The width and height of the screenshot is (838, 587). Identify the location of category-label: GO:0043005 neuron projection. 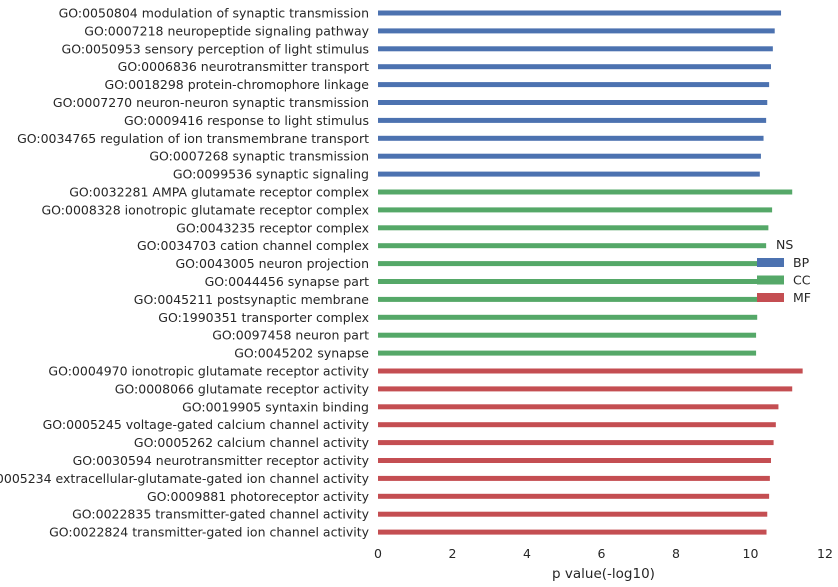
(272, 263).